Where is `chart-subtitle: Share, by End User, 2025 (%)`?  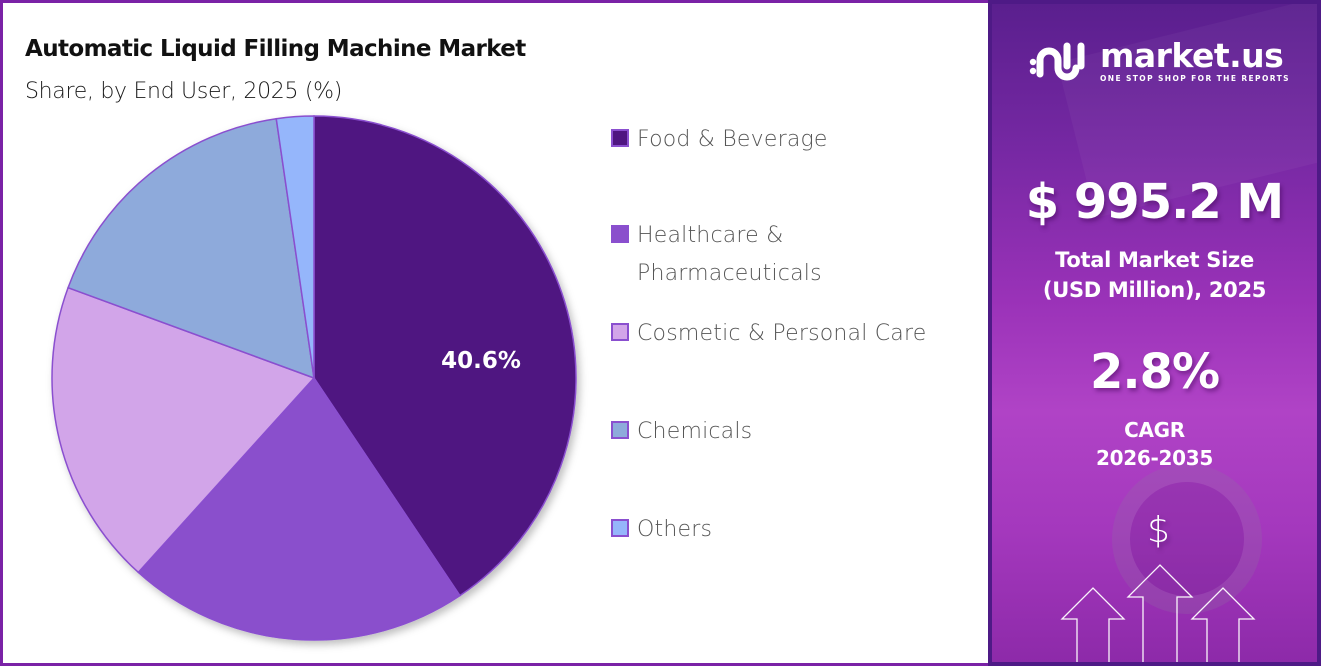
chart-subtitle: Share, by End User, 2025 (%) is located at coordinates (184, 91).